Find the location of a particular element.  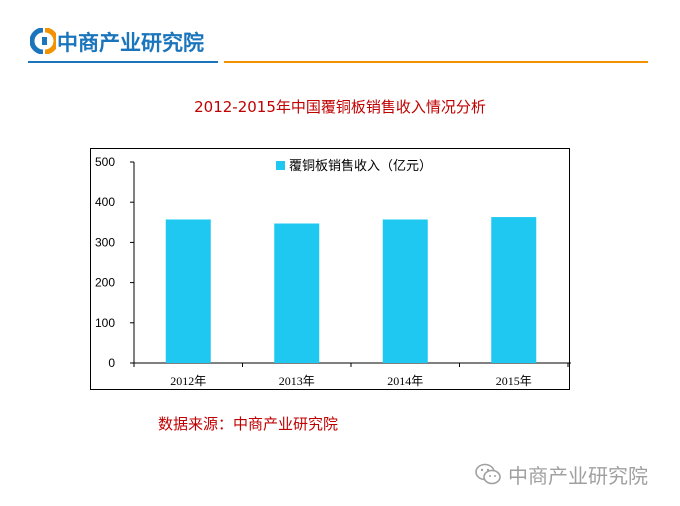

legend-label: 覆铜板销售收入（亿元） is located at coordinates (360, 166).